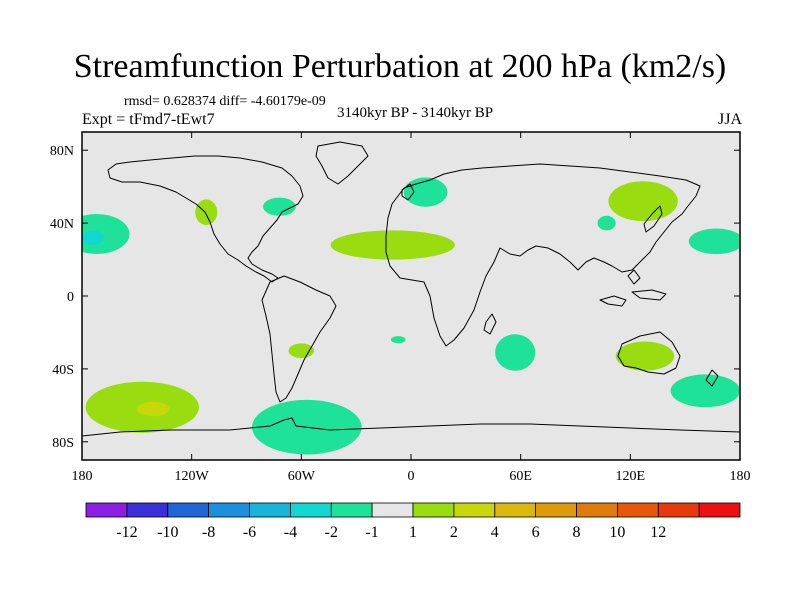  What do you see at coordinates (729, 119) in the screenshot?
I see `season-label: JJA` at bounding box center [729, 119].